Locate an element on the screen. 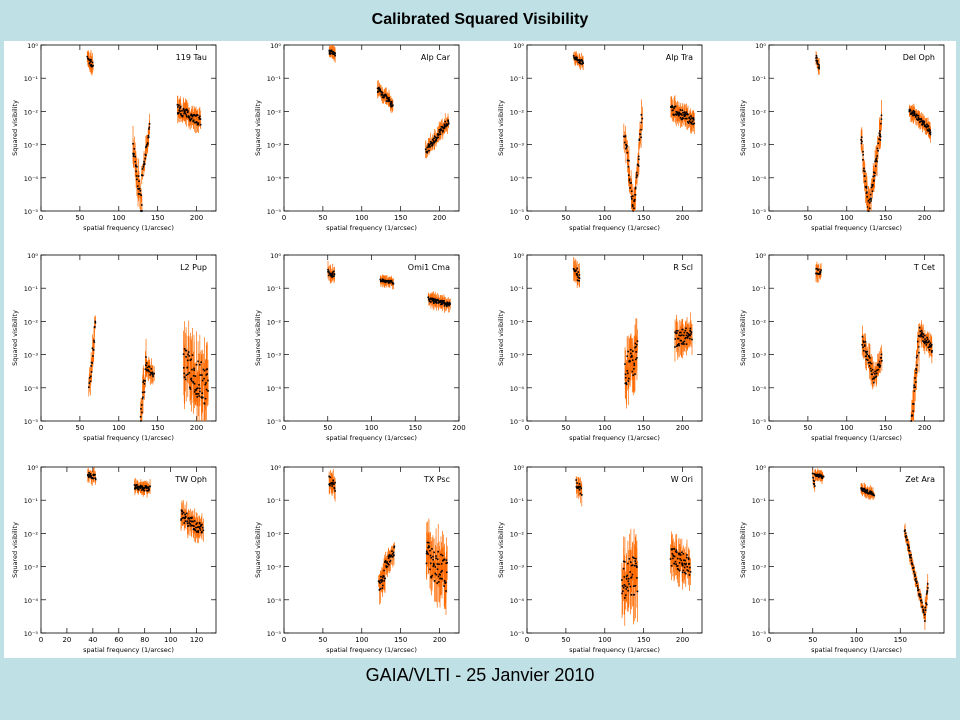  error-bars is located at coordinates (145, 149).